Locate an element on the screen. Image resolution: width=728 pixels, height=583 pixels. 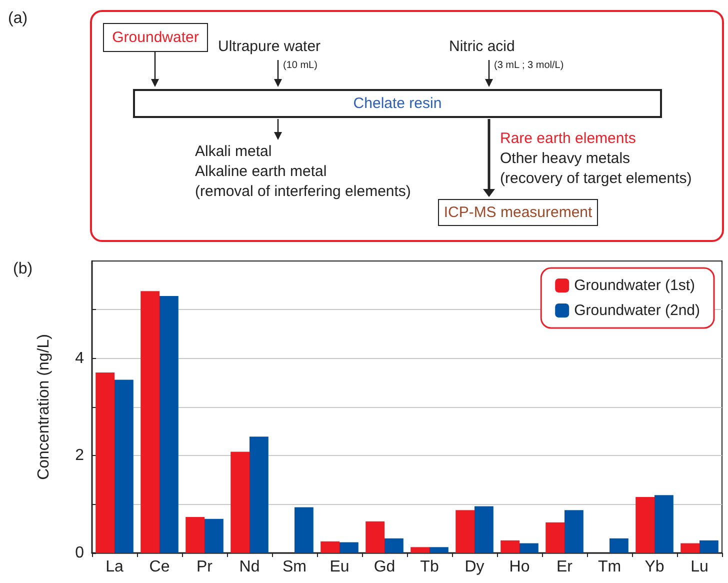
x-tick-label: Nd is located at coordinates (249, 567).